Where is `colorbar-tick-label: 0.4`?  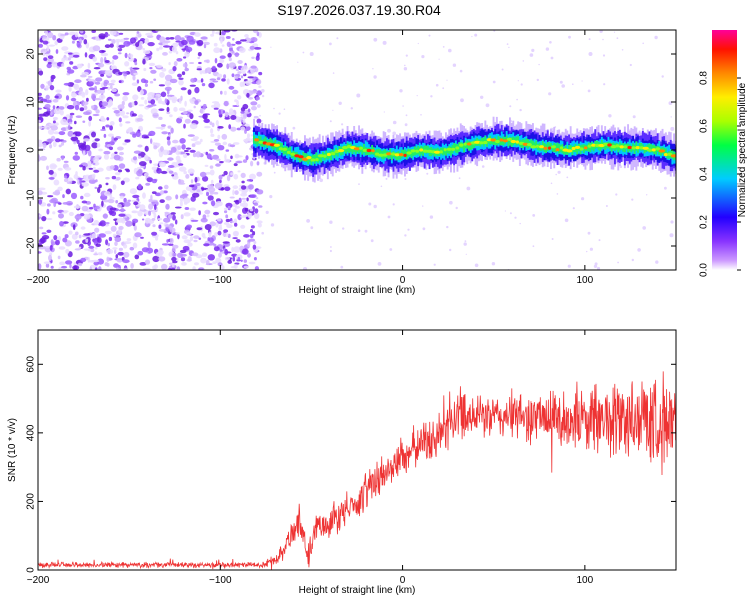
colorbar-tick-label: 0.4 is located at coordinates (704, 174).